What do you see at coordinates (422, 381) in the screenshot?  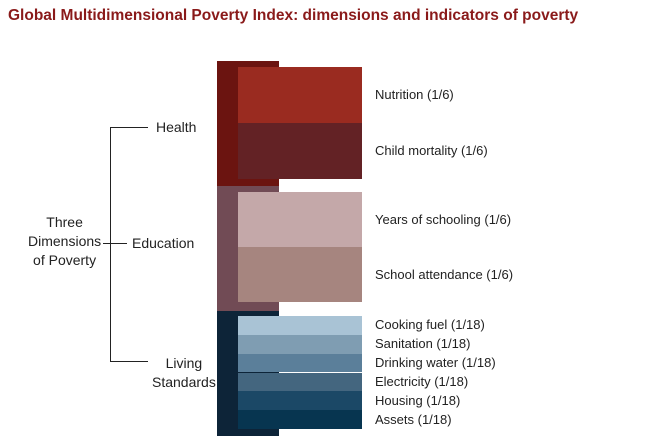 I see `indicator-label: Electricity (1/18)` at bounding box center [422, 381].